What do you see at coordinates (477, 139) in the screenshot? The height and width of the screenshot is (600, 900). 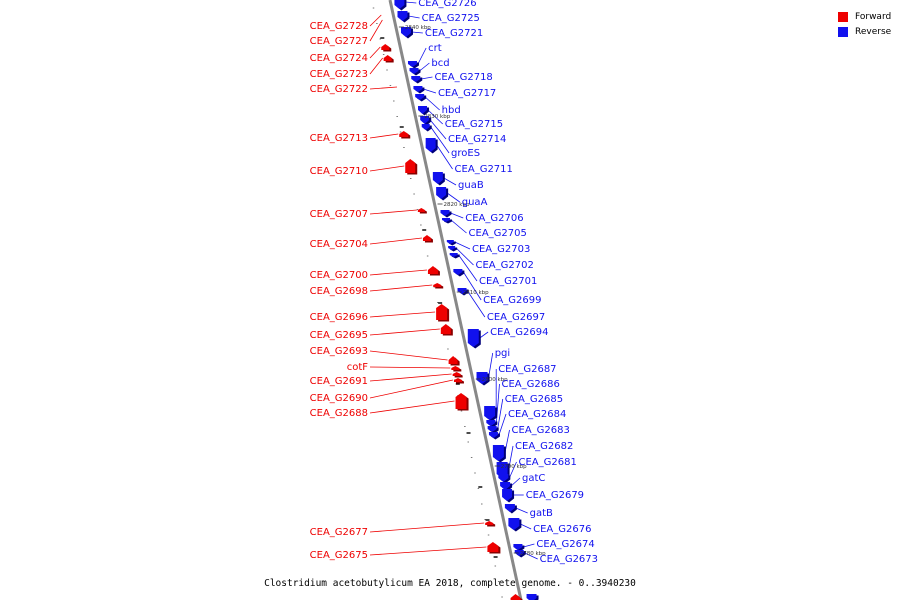 I see `reverse-gene-label: CEA_G2714` at bounding box center [477, 139].